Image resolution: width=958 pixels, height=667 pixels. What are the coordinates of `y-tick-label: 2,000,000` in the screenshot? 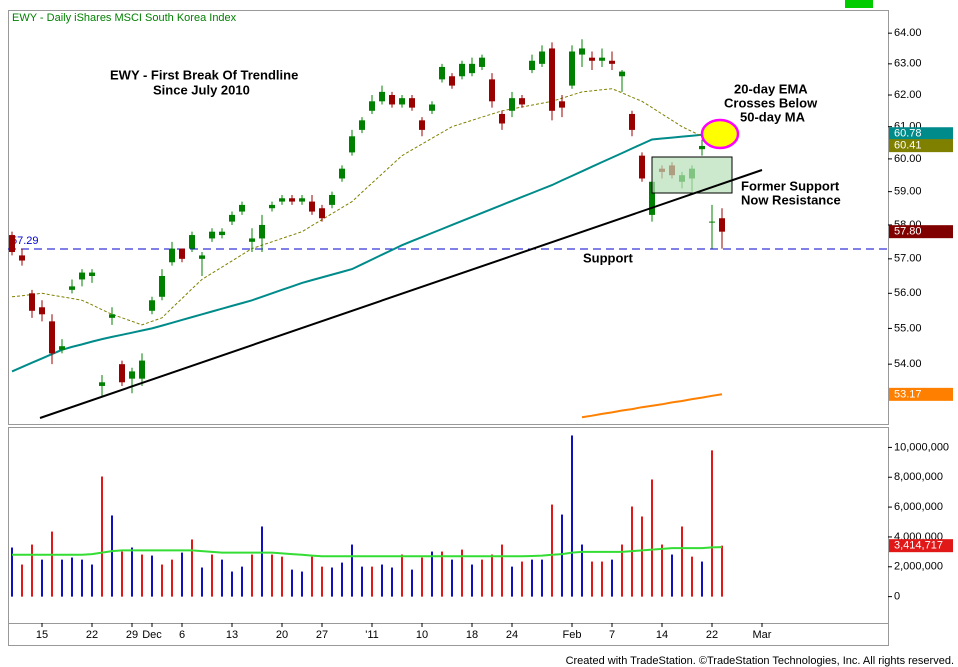 It's located at (918, 567).